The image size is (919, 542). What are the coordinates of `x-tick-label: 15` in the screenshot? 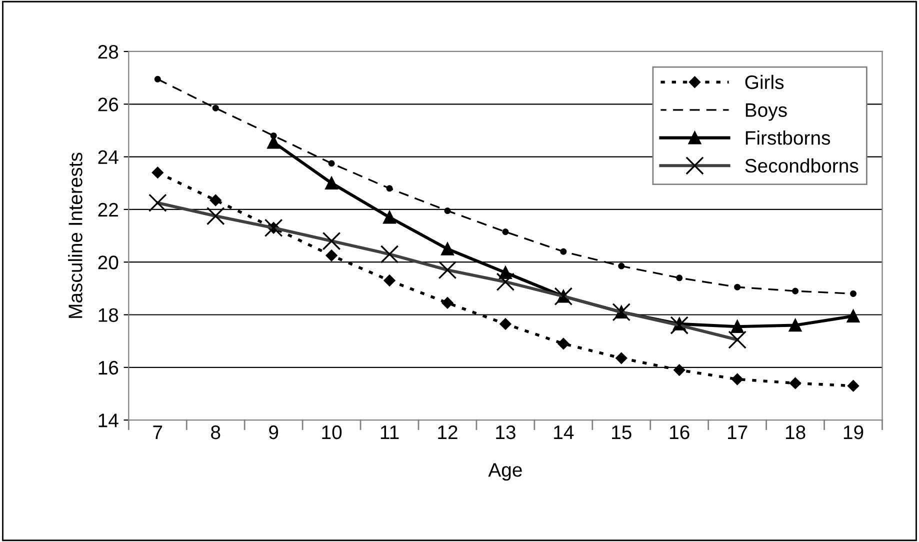 It's located at (622, 433).